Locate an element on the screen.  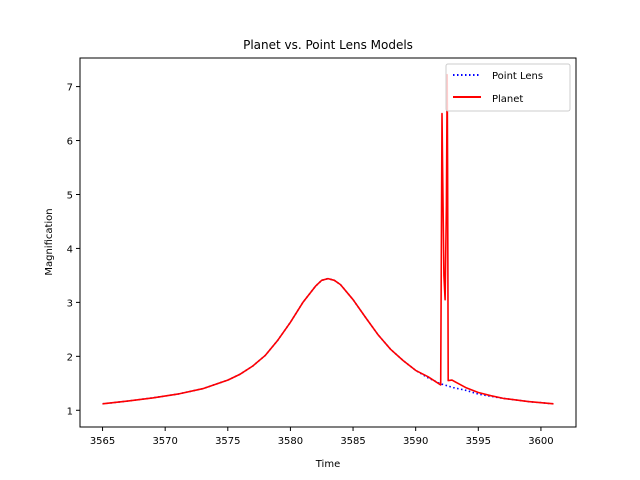
x-tick-label: 3565 is located at coordinates (102, 441).